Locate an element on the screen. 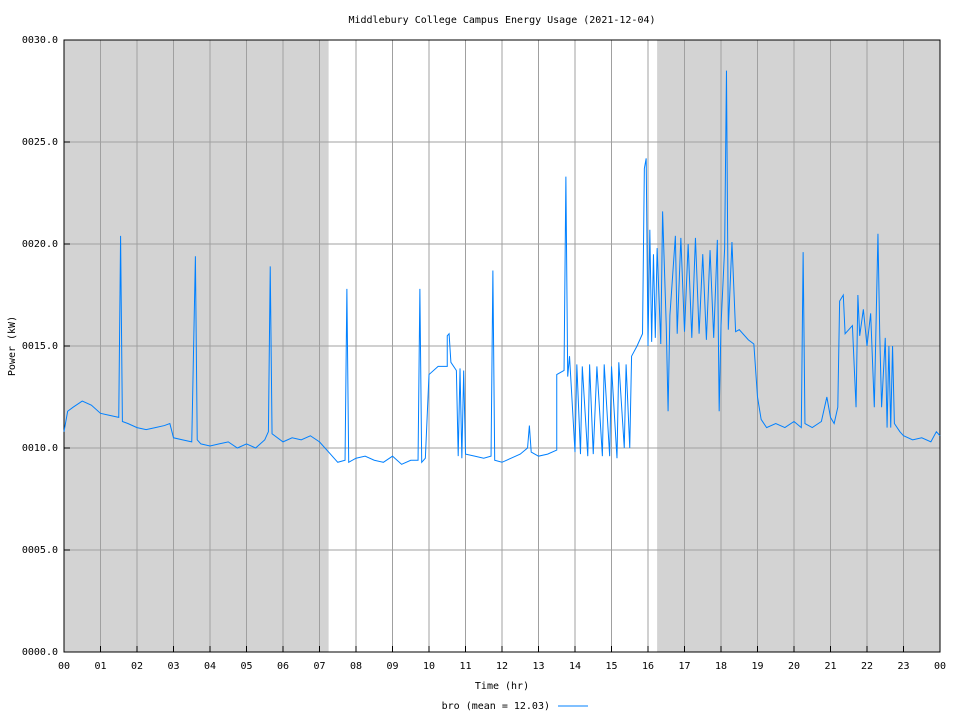  x-tick-label: 16 is located at coordinates (648, 666).